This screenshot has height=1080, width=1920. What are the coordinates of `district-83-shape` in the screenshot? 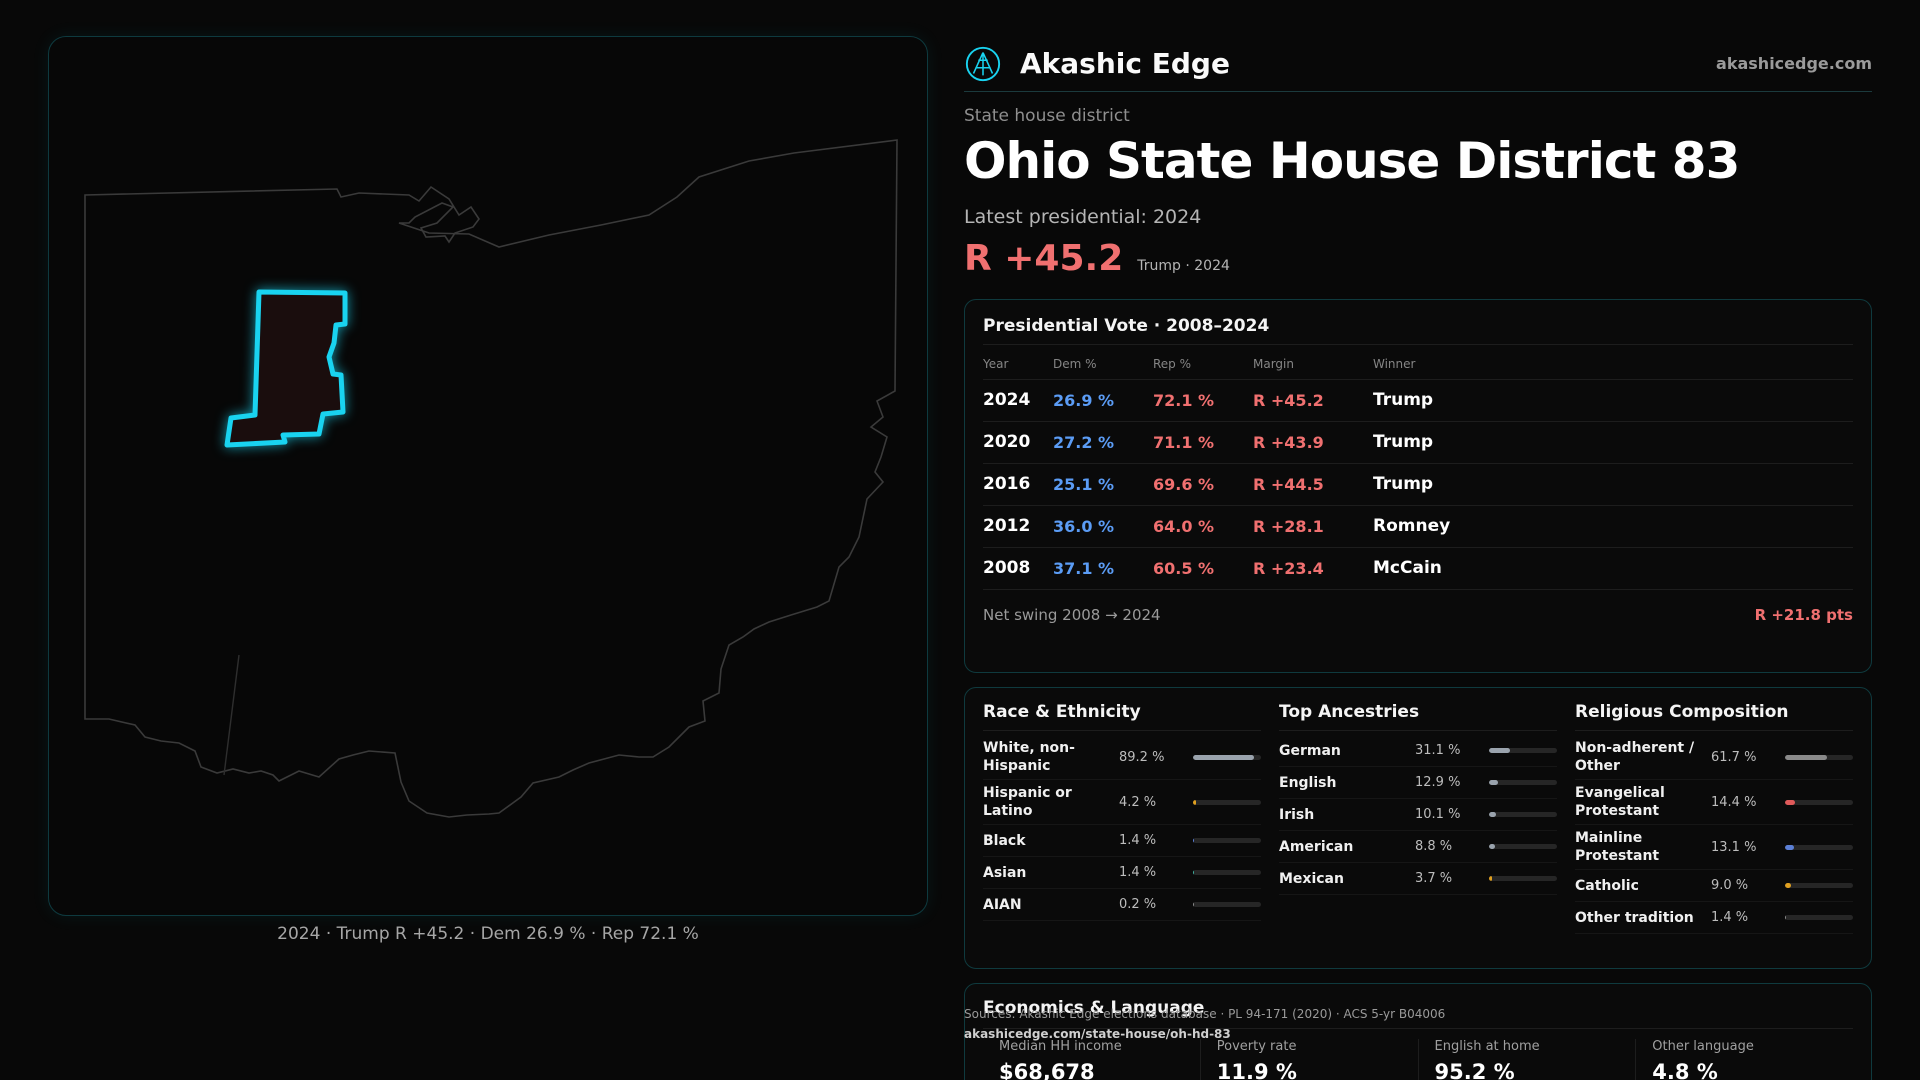 It's located at (286, 368).